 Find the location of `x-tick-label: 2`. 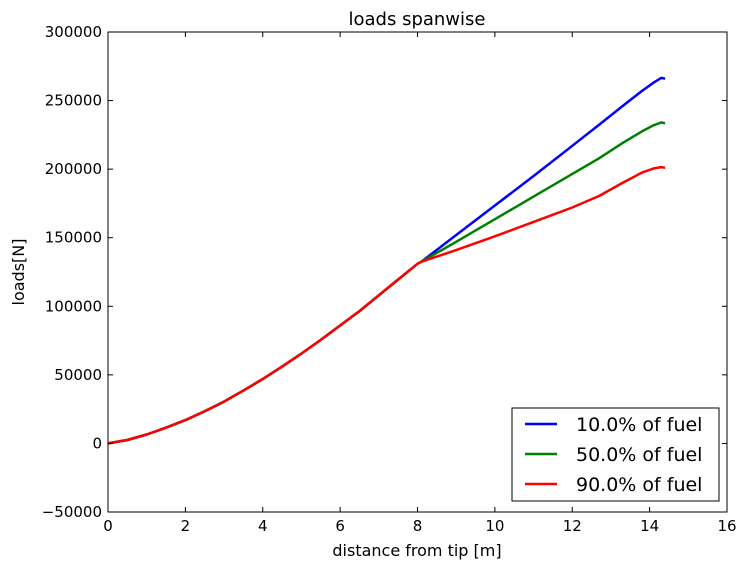

x-tick-label: 2 is located at coordinates (186, 526).